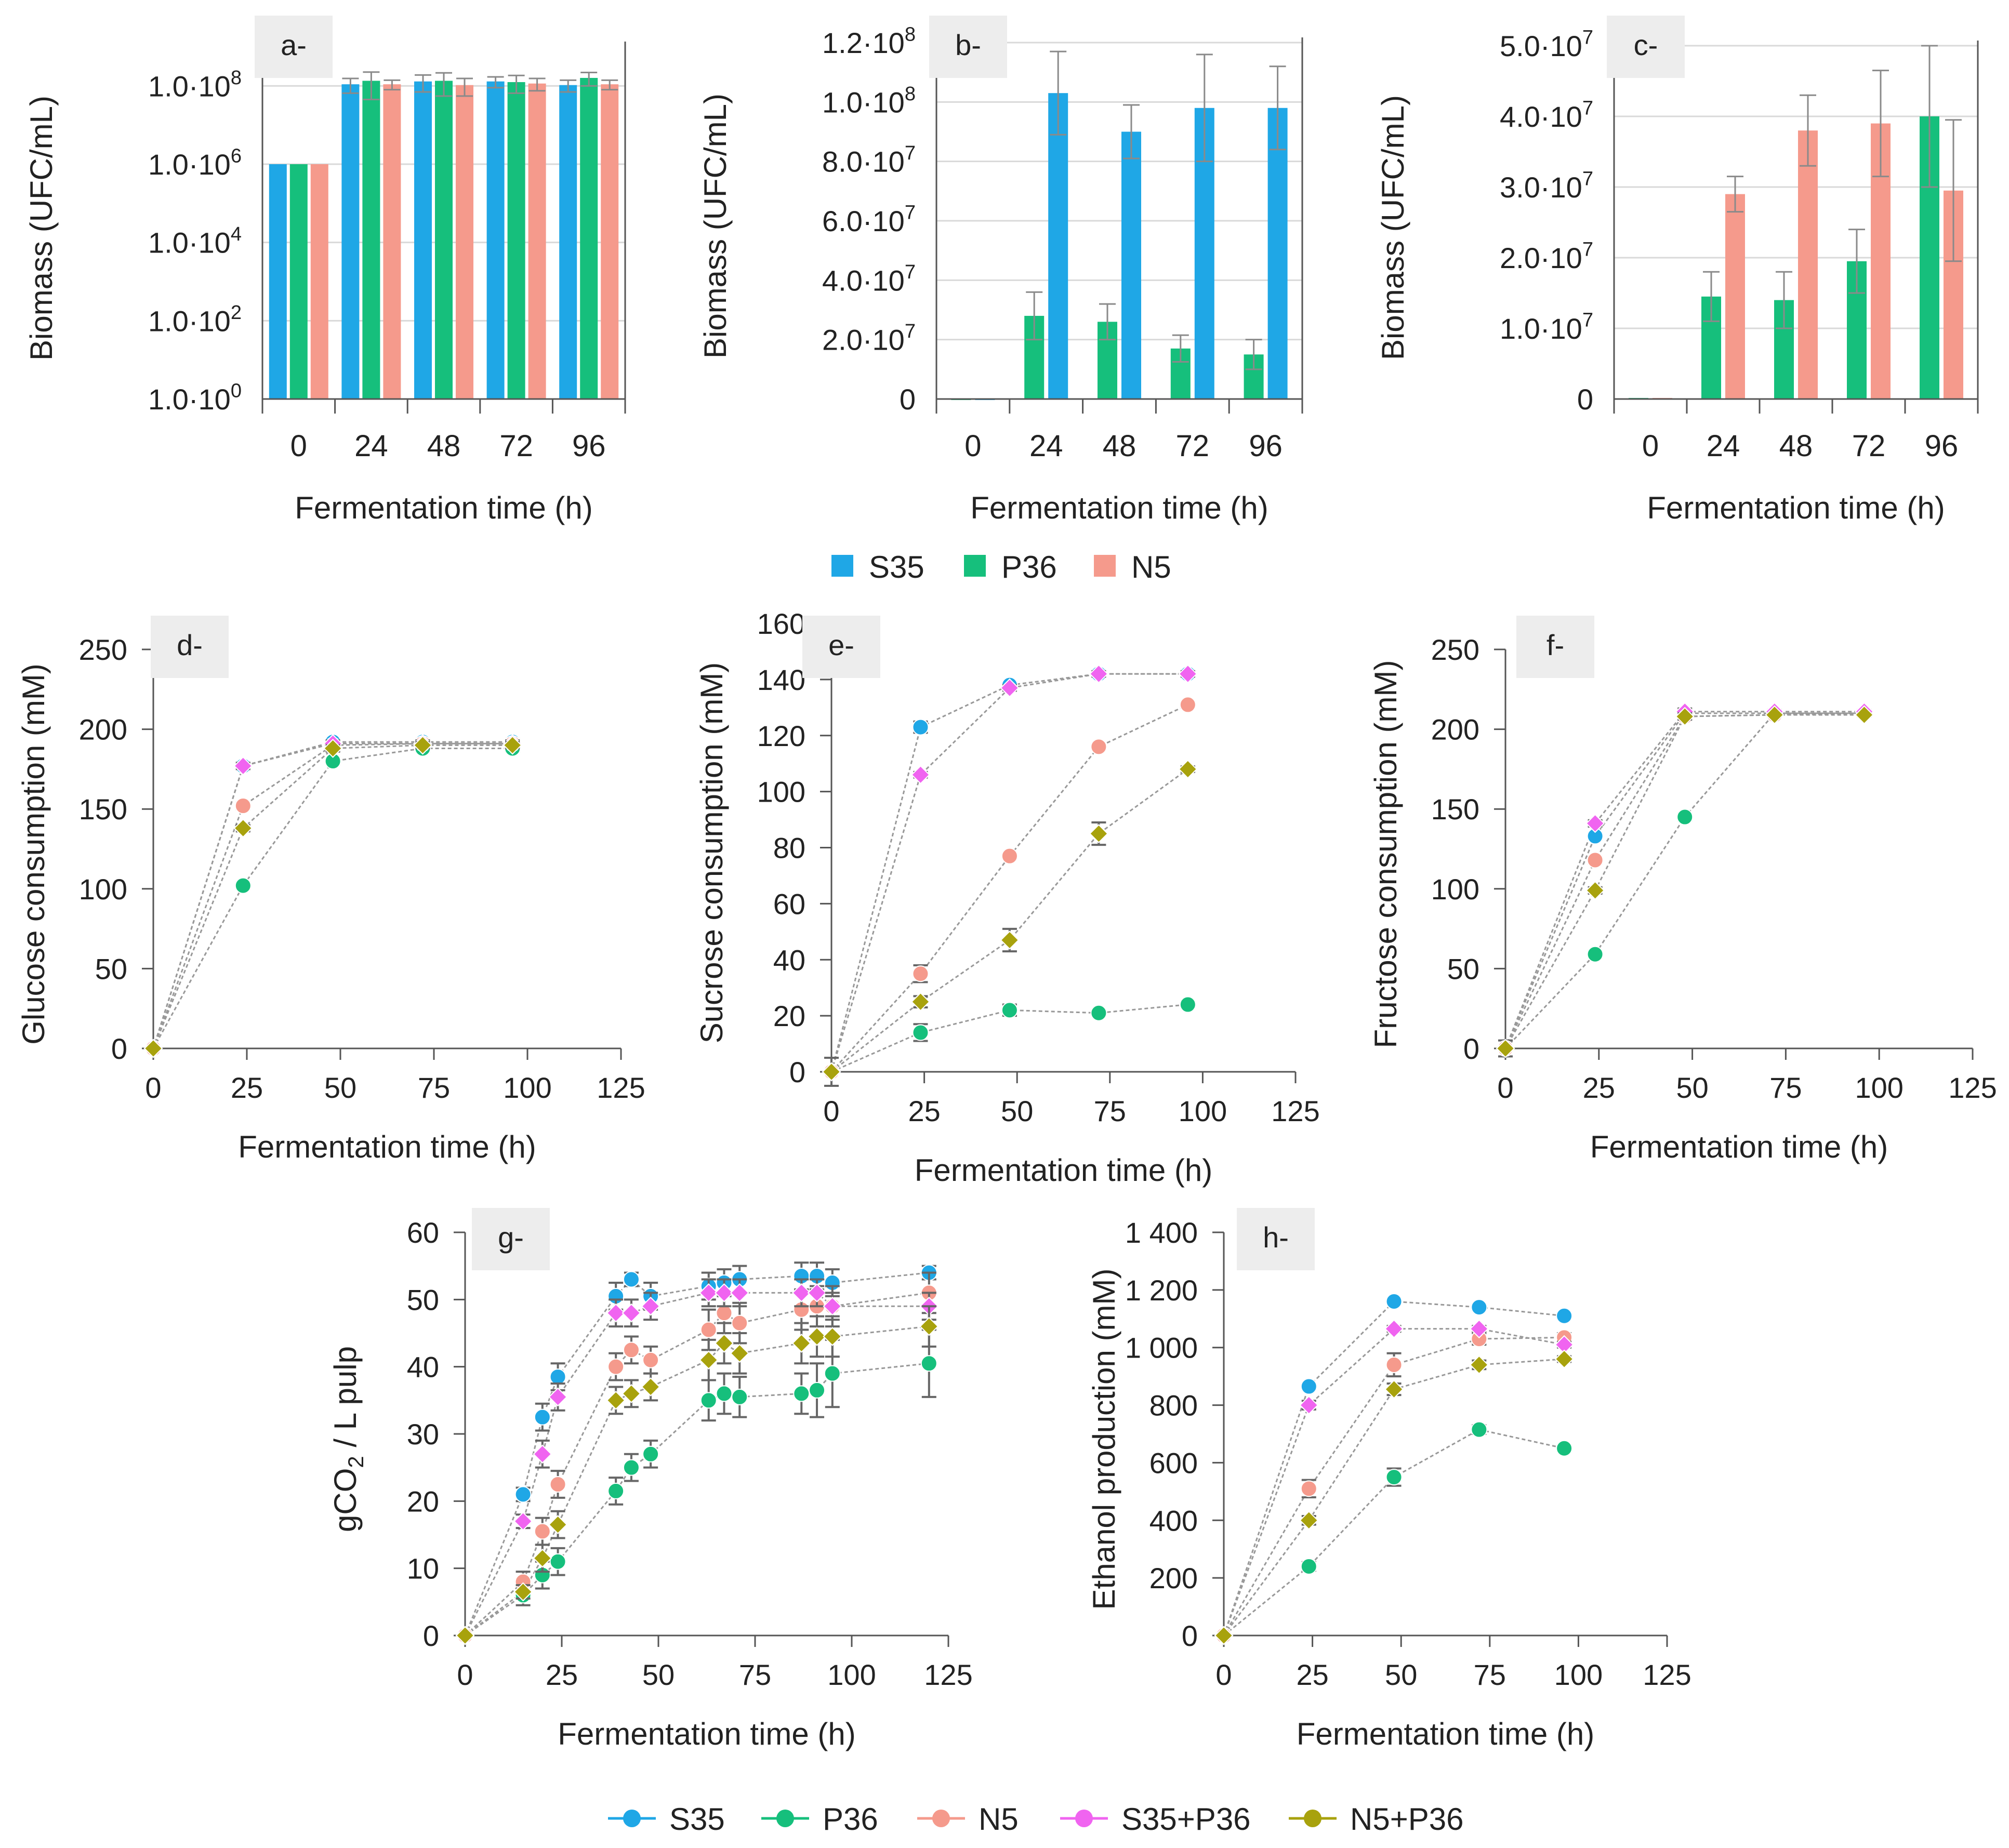 The width and height of the screenshot is (2009, 1848). I want to click on y-tick-label: 250, so click(1455, 650).